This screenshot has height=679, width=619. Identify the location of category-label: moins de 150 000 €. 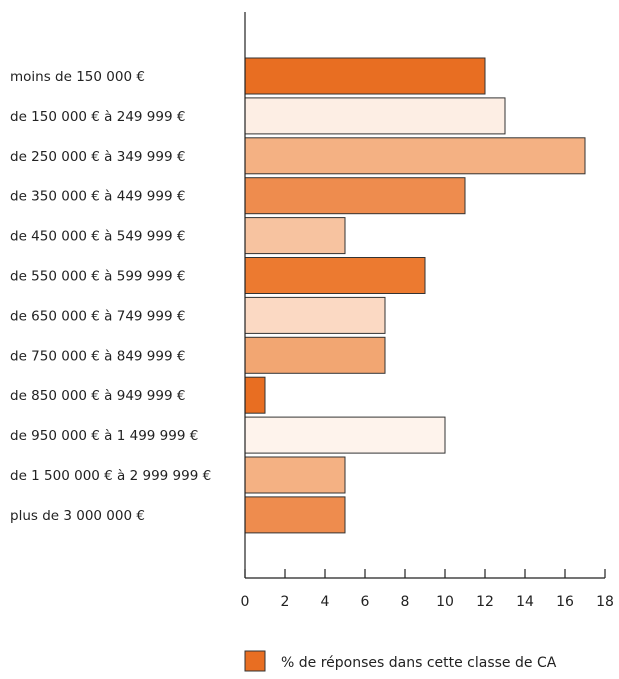
(77, 77).